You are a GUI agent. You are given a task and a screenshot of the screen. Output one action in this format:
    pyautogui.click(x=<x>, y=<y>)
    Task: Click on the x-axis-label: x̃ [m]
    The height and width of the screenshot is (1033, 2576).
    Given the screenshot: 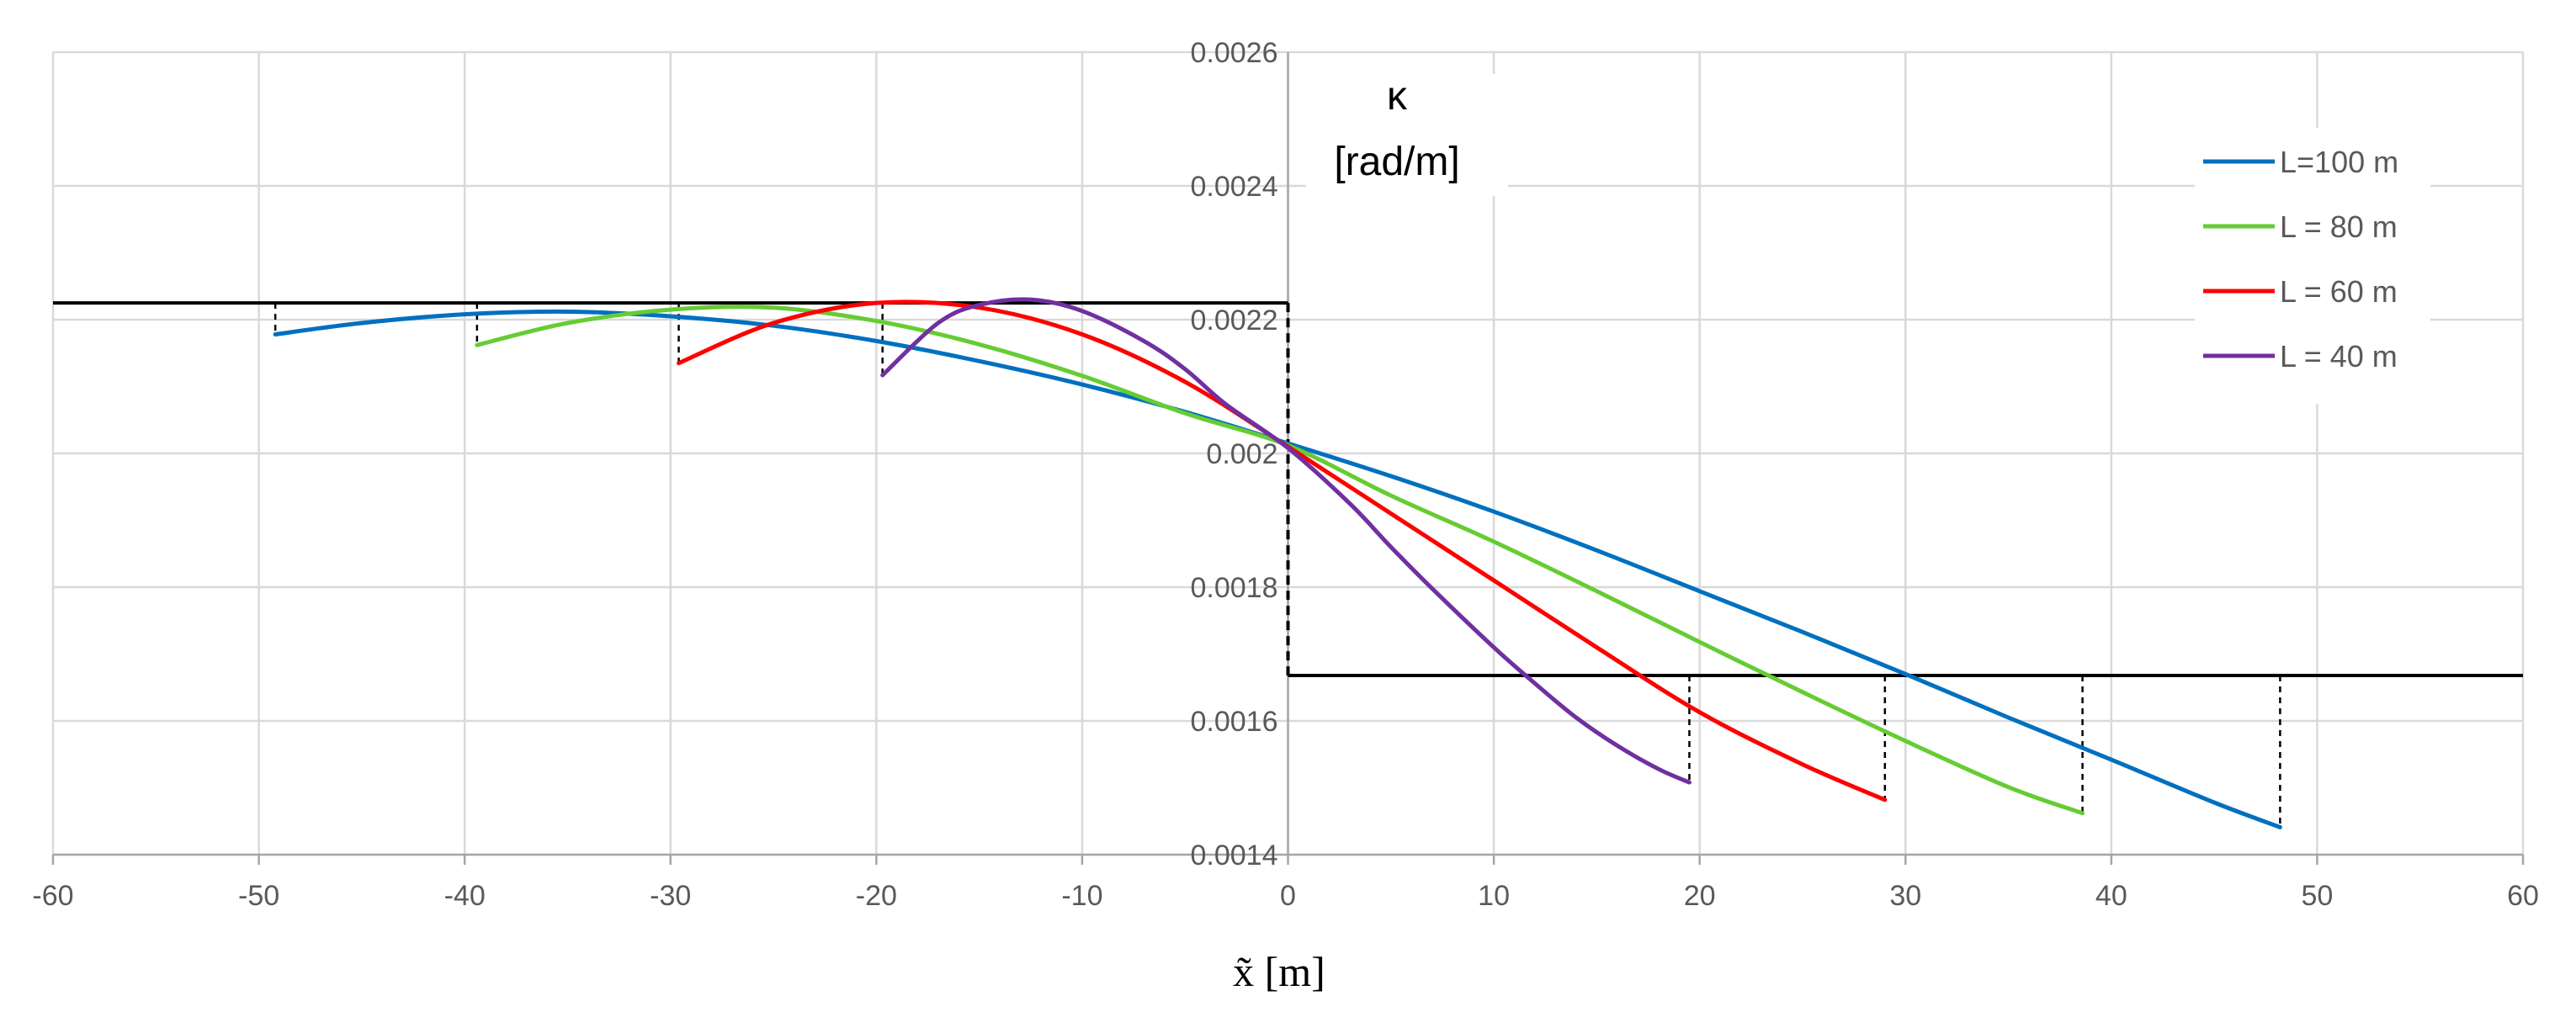 What is the action you would take?
    pyautogui.click(x=1279, y=971)
    